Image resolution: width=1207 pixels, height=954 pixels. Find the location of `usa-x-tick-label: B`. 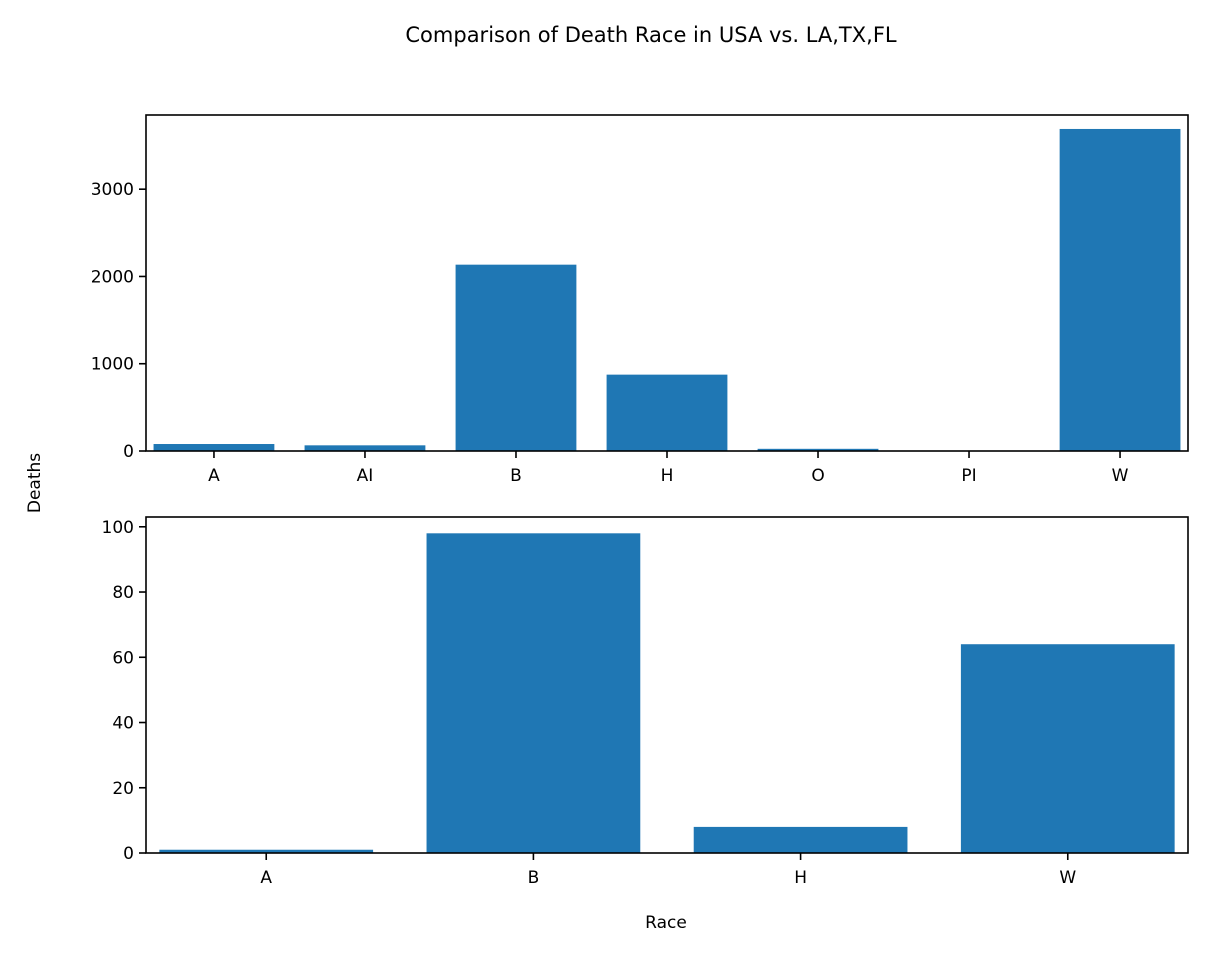

usa-x-tick-label: B is located at coordinates (516, 476).